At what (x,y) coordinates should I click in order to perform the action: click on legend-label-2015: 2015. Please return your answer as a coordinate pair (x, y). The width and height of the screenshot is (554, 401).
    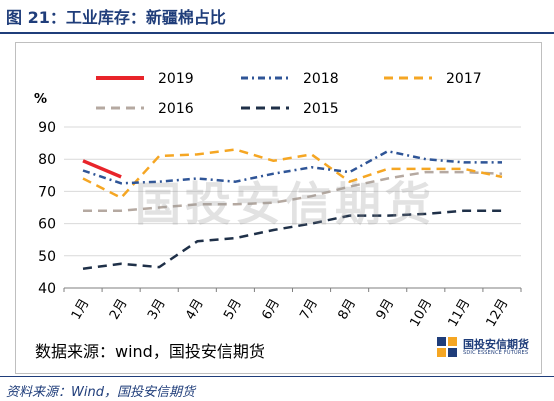
    Looking at the image, I should click on (321, 109).